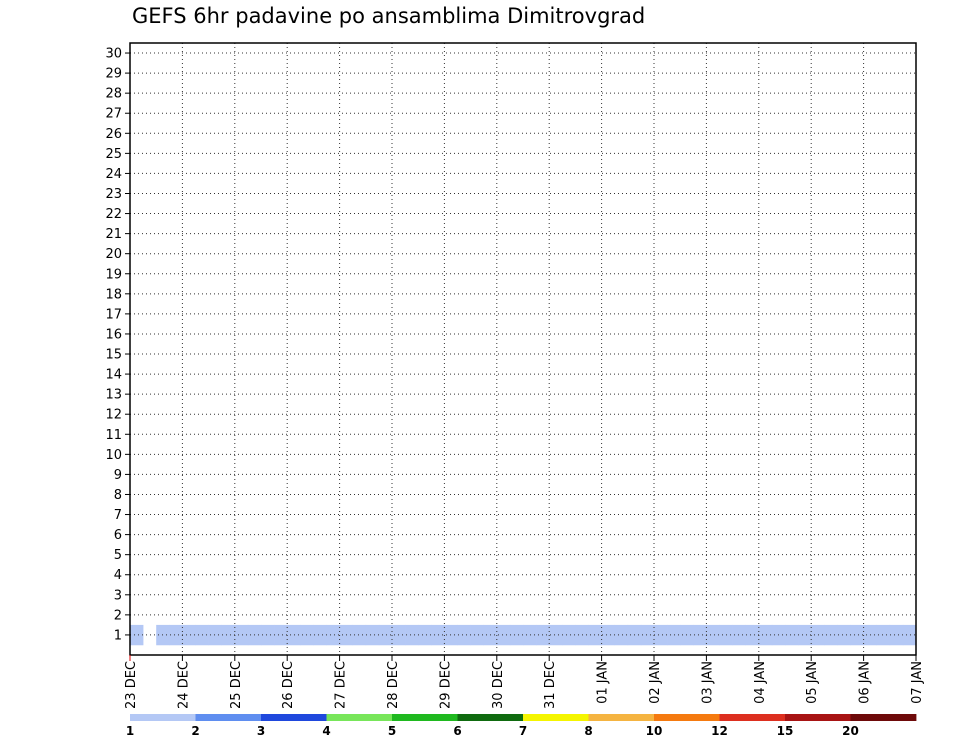 The height and width of the screenshot is (742, 960). I want to click on y-tick-label: 9, so click(118, 475).